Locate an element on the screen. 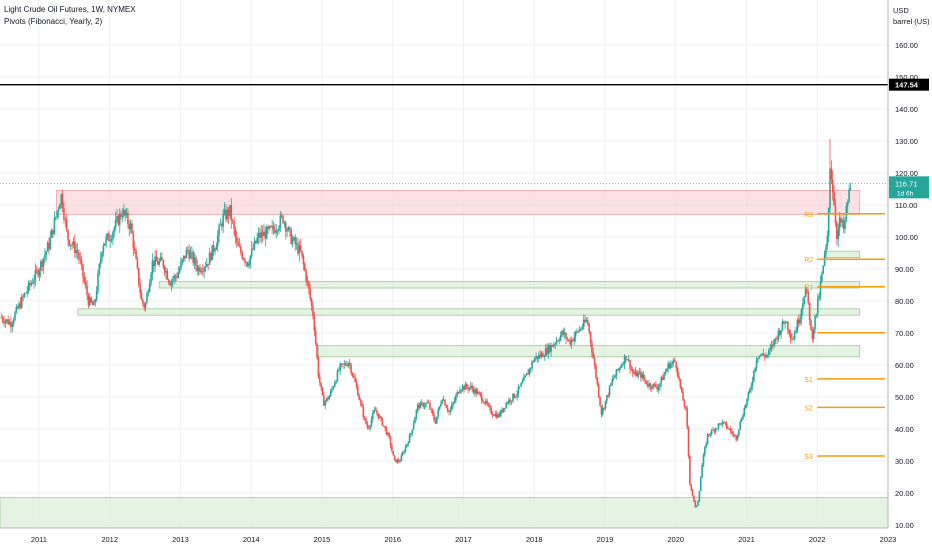  price-tag-bg is located at coordinates (909, 187).